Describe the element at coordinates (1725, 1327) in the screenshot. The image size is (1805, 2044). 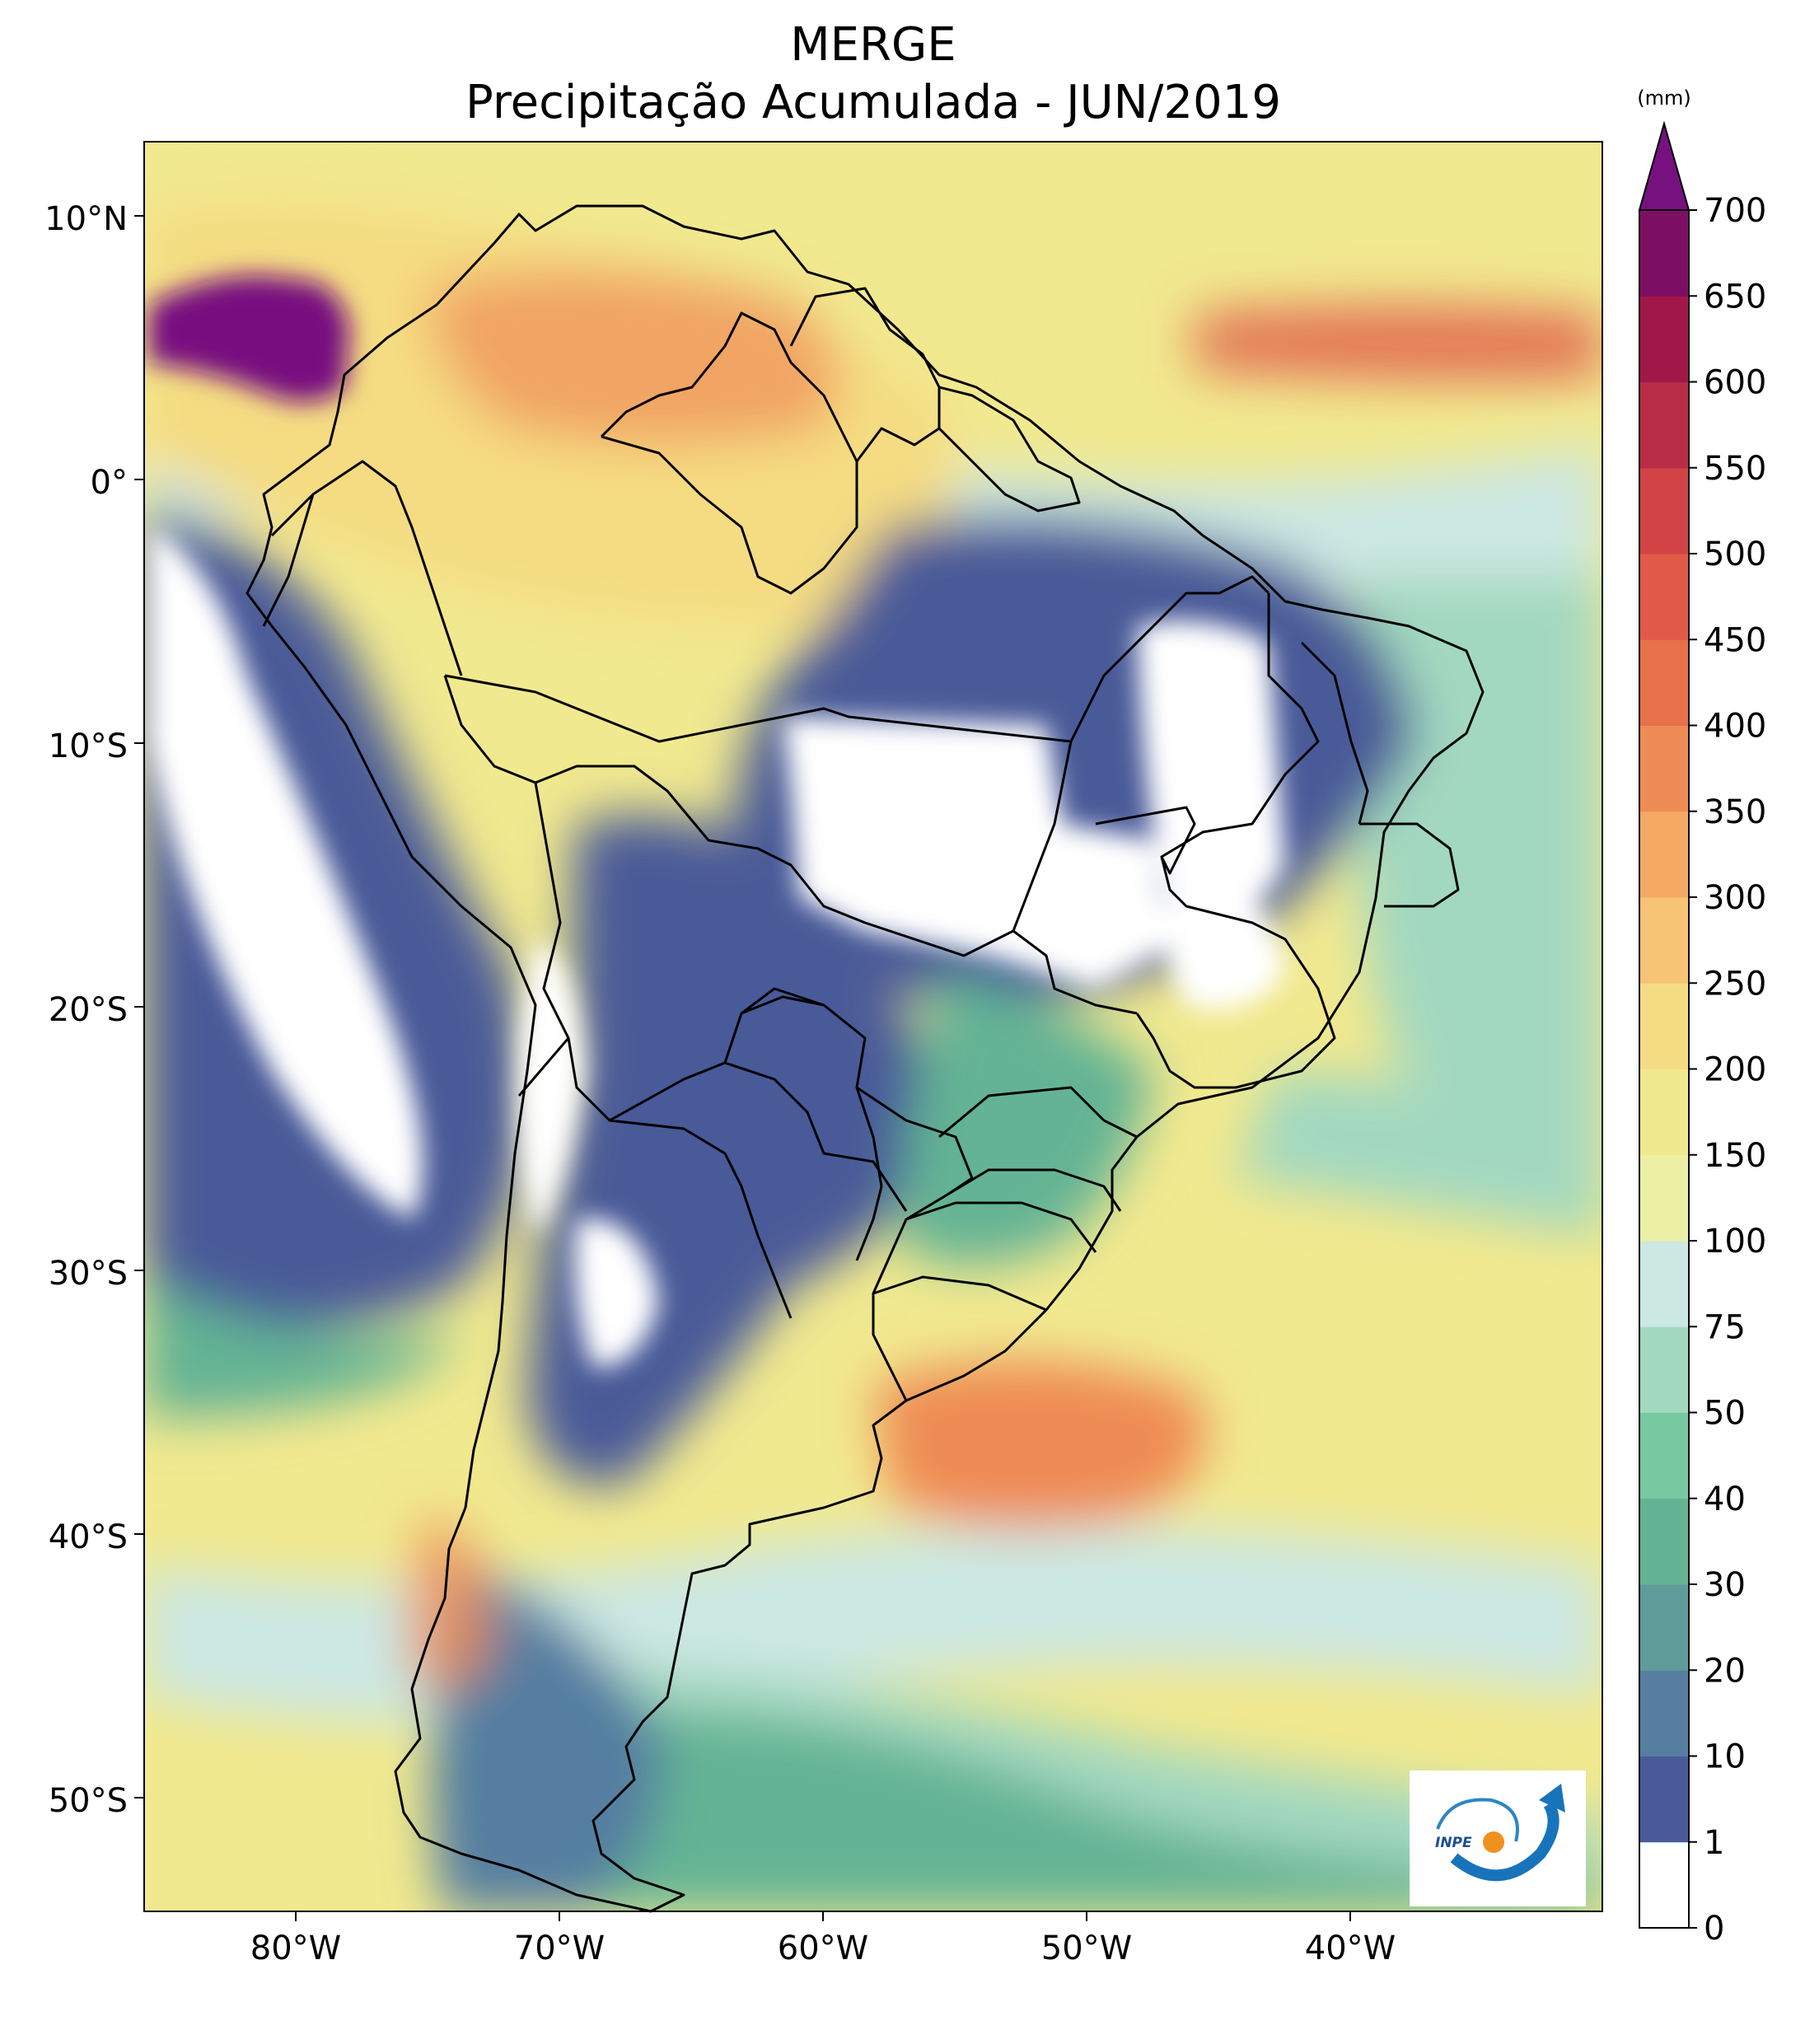
I see `colorbar-label: 75` at that location.